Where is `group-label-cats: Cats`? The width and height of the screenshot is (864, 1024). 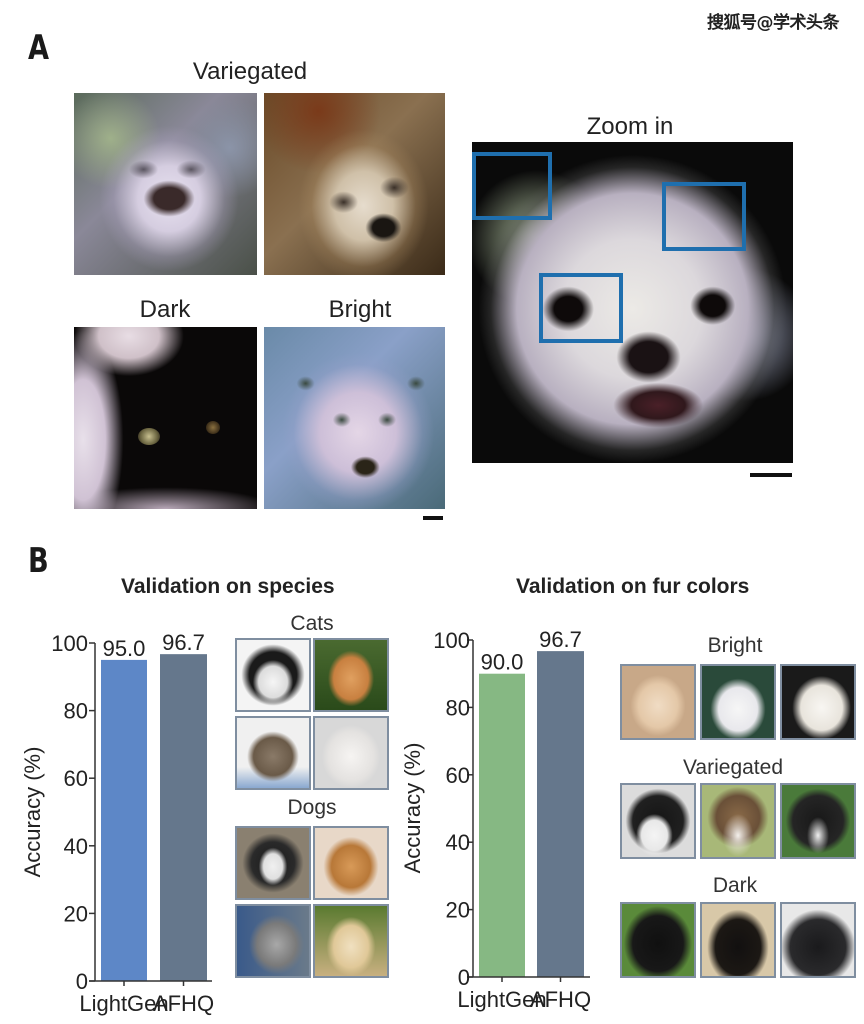 group-label-cats: Cats is located at coordinates (312, 624).